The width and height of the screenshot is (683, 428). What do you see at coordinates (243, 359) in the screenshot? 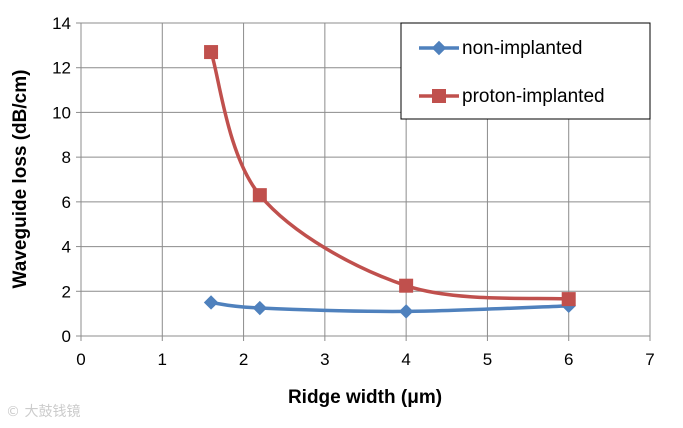
I see `x-tick-label-2: 2` at bounding box center [243, 359].